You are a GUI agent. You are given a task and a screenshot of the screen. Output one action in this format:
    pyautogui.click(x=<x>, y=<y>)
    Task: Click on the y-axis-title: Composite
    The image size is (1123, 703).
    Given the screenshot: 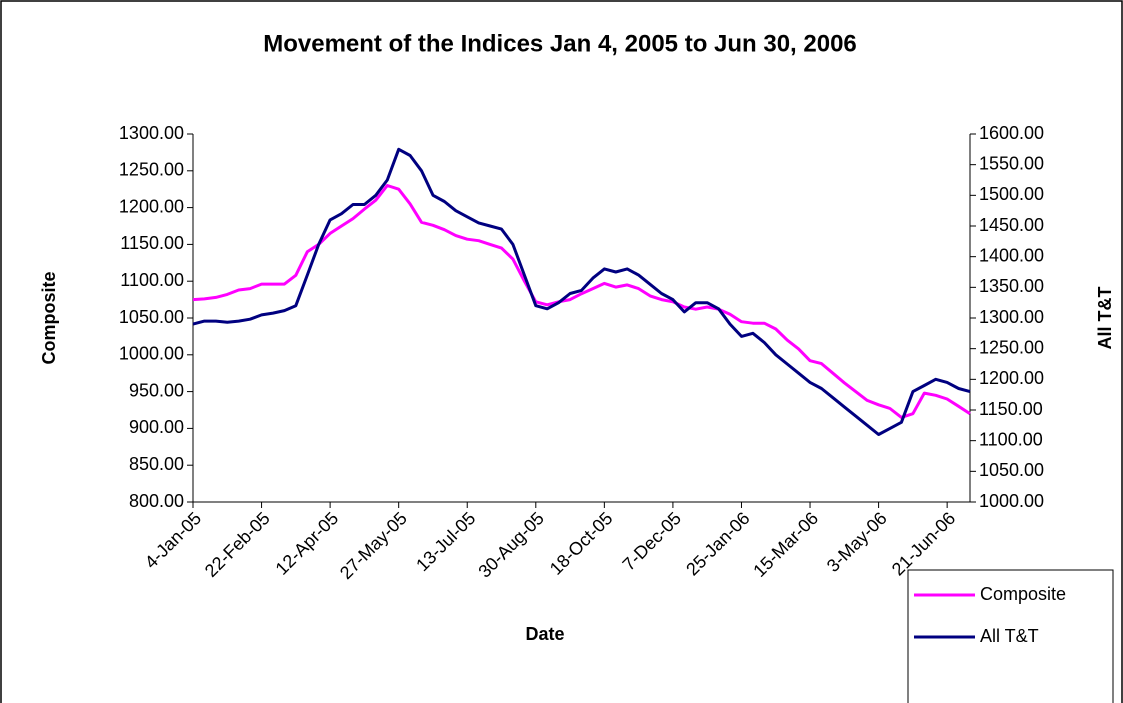 What is the action you would take?
    pyautogui.click(x=49, y=317)
    